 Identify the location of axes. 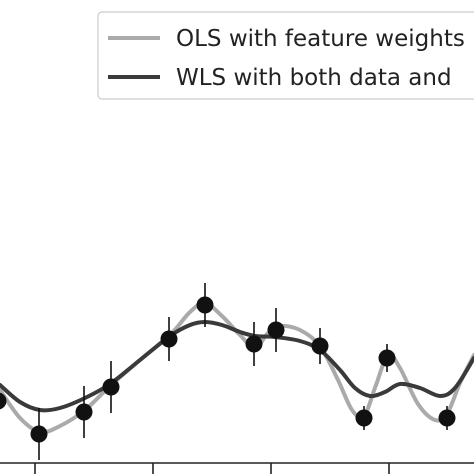
(237, 468).